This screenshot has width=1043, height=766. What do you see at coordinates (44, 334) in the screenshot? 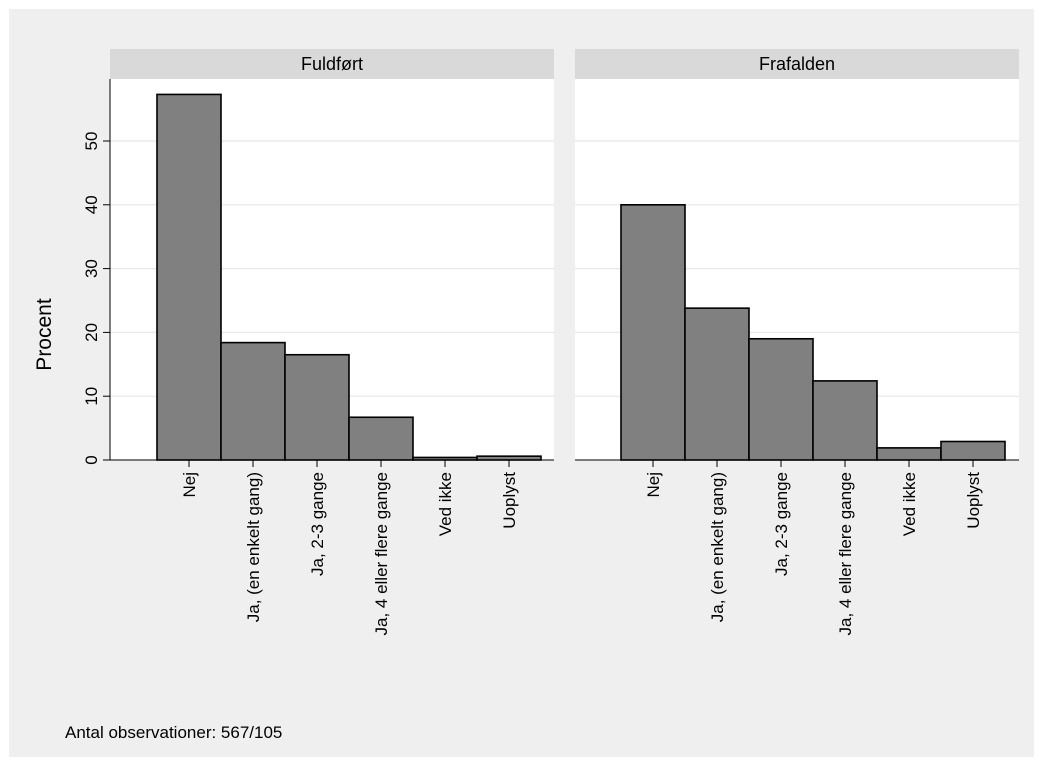
I see `y-axis-title: Procent` at bounding box center [44, 334].